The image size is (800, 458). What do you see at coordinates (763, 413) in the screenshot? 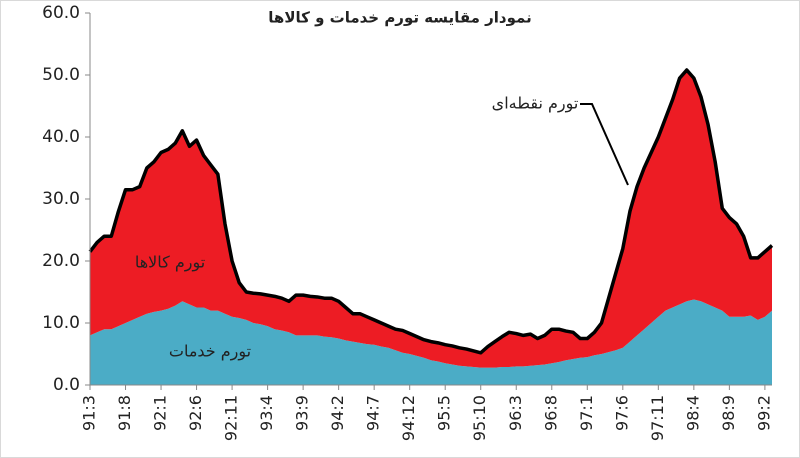
I see `x-tick-label: 99:2` at bounding box center [763, 413].